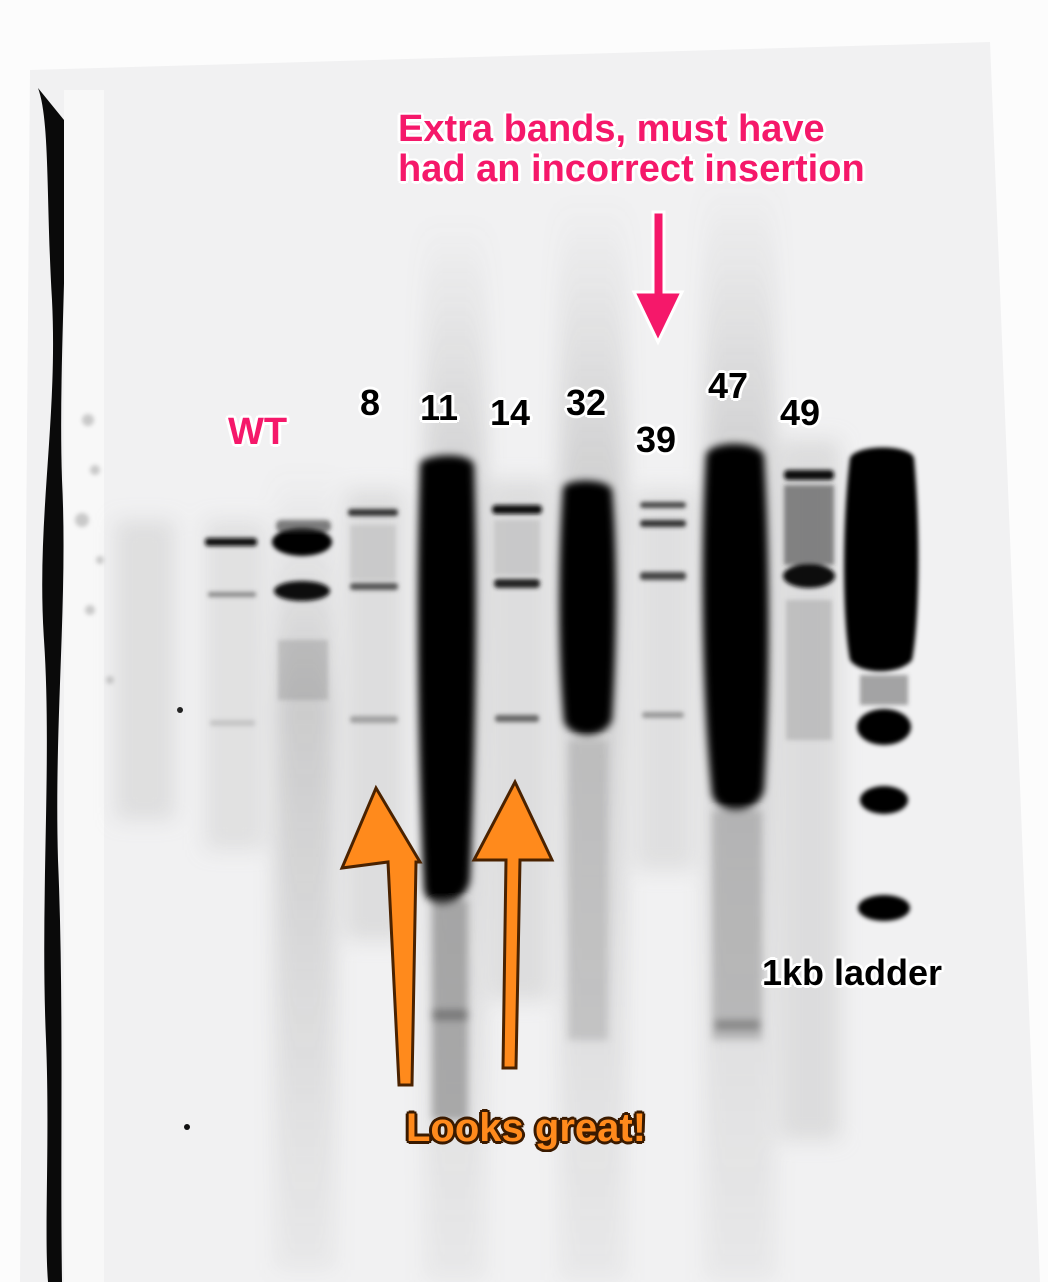  Describe the element at coordinates (510, 412) in the screenshot. I see `lane-label-14: 14` at that location.